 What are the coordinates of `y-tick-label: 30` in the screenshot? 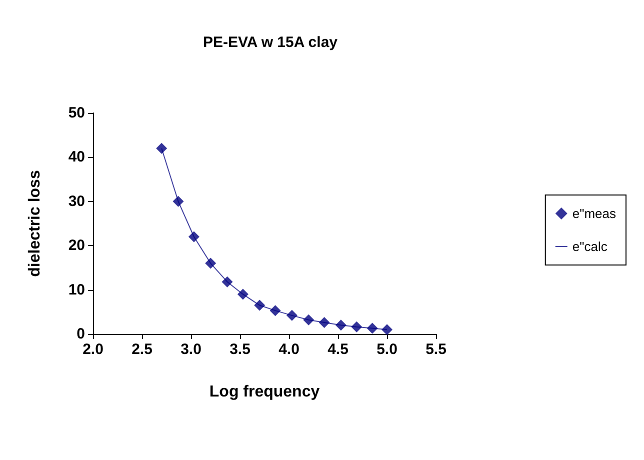 It's located at (76, 201).